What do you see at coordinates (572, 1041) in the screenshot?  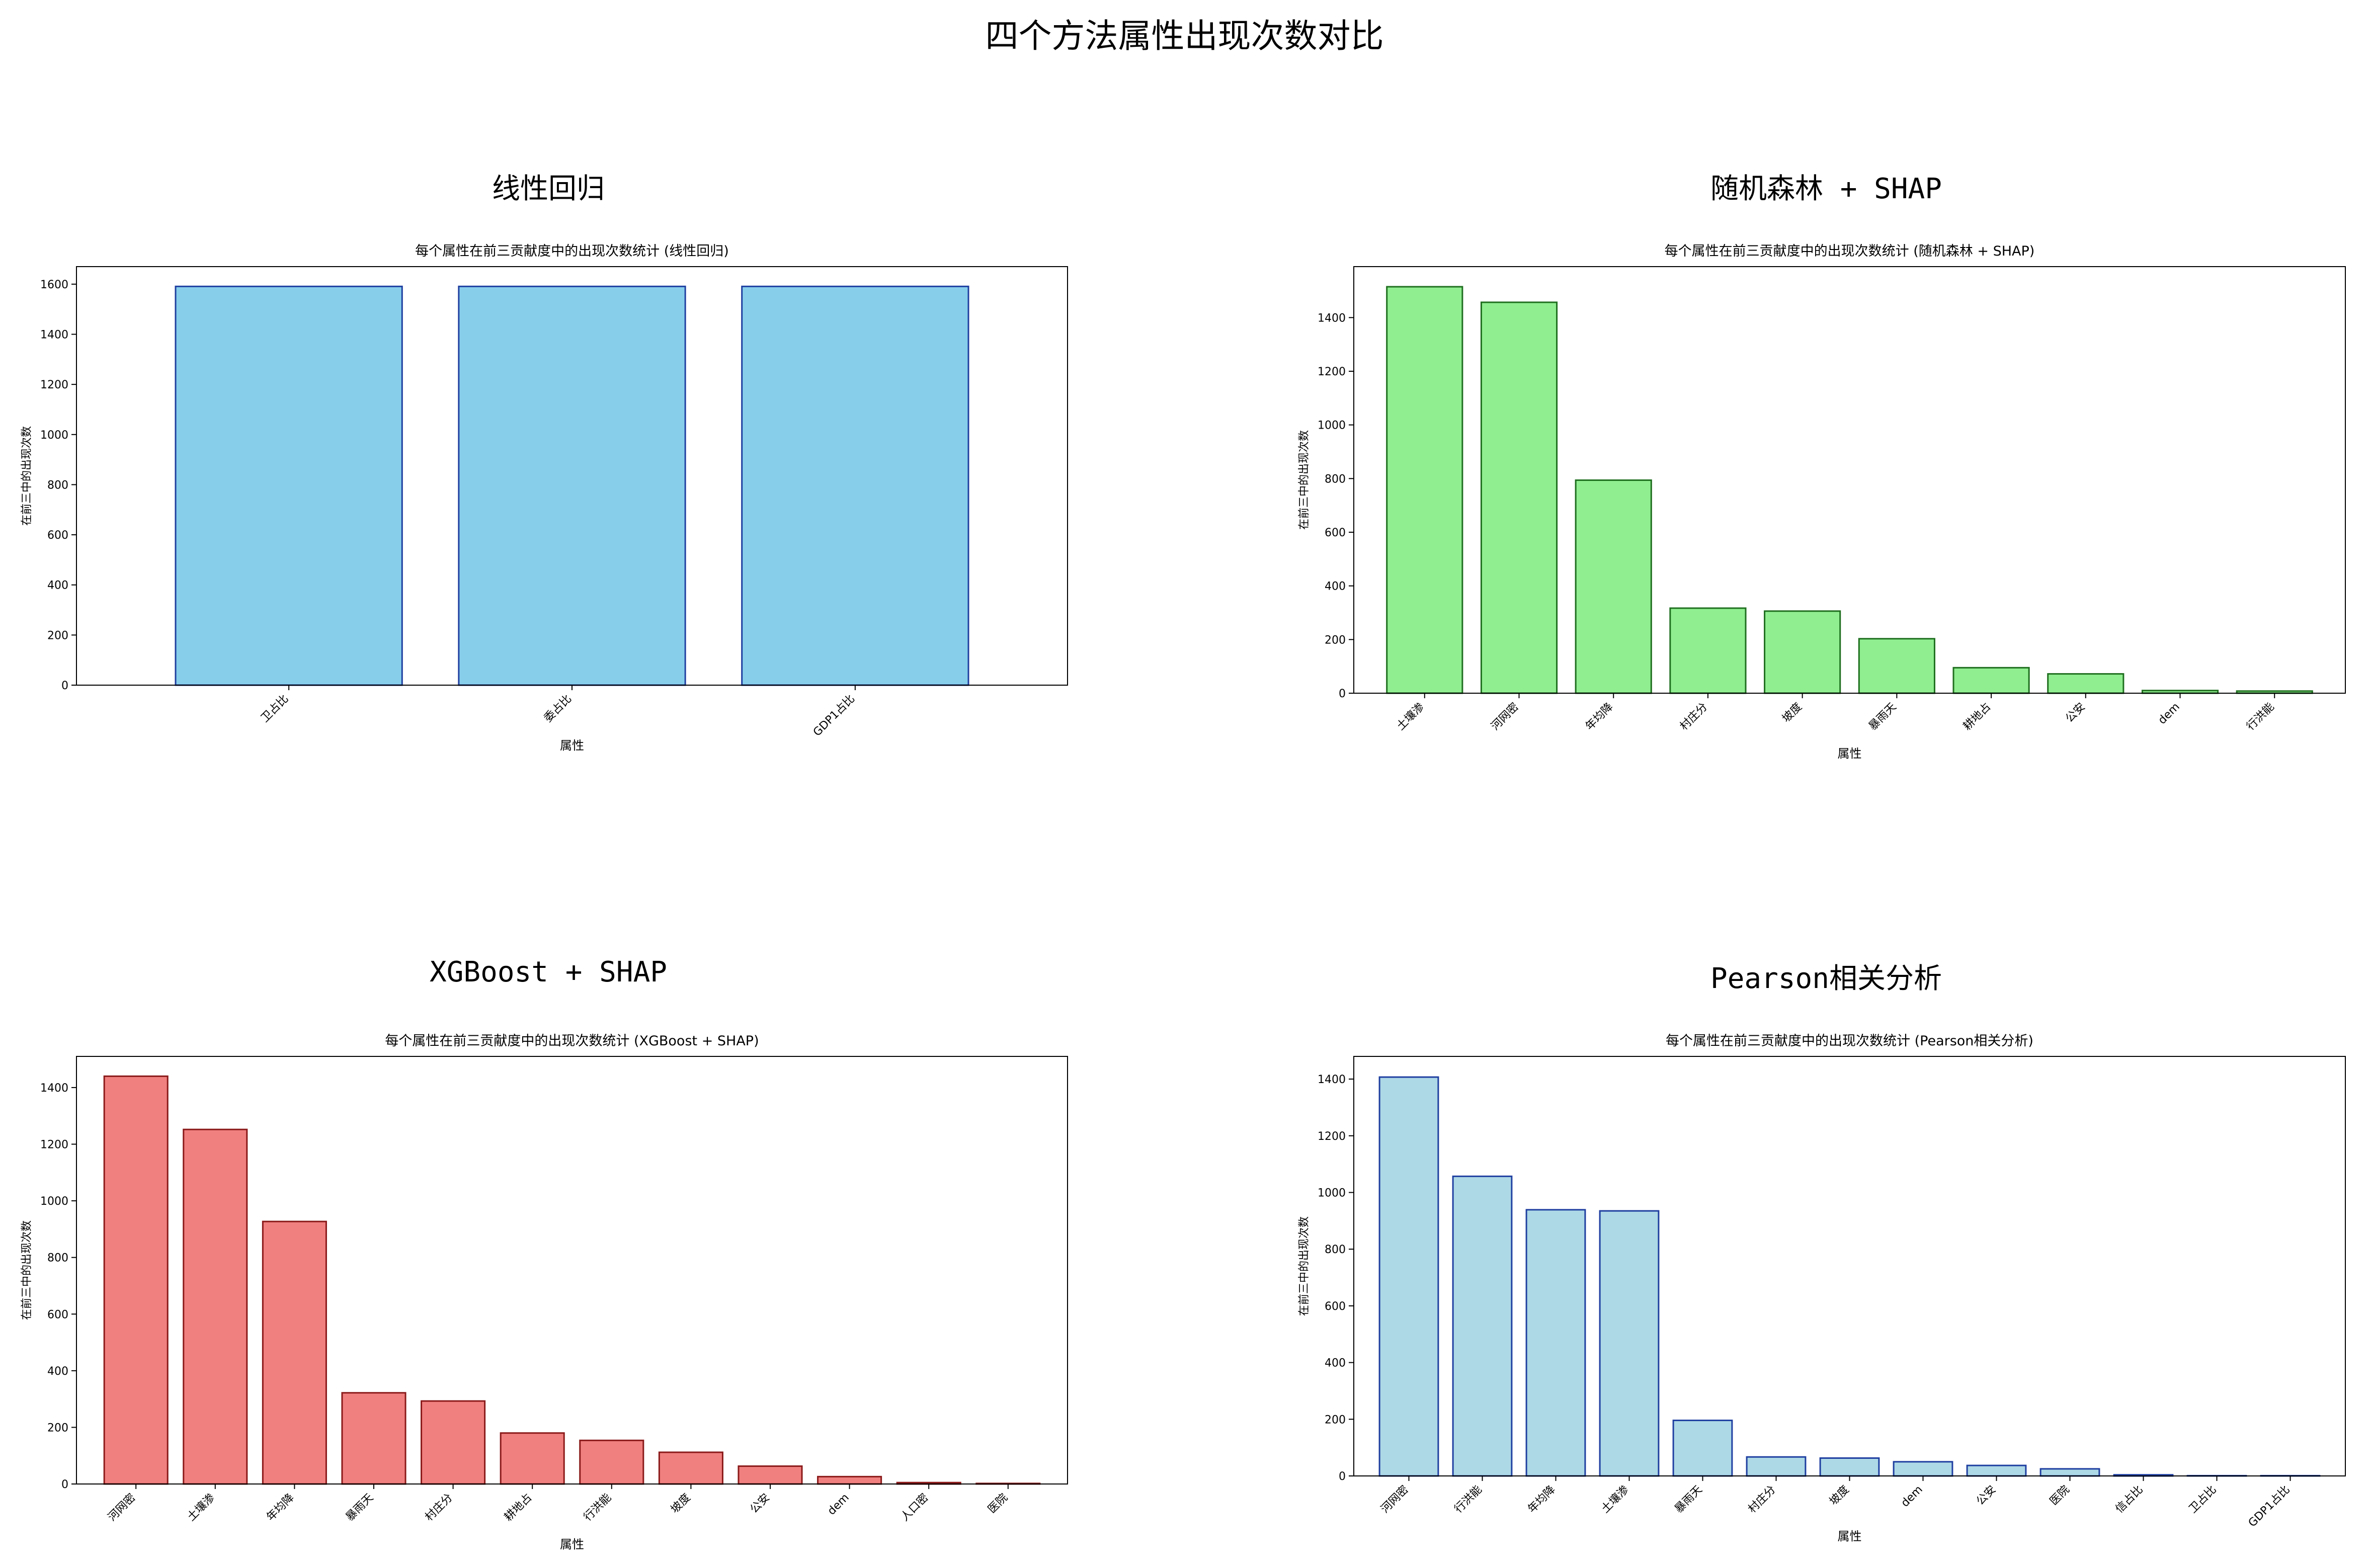 I see `axes-title: 每个属性在前三贡献度中的出现次数统计 (XGBoost + SHAP)` at bounding box center [572, 1041].